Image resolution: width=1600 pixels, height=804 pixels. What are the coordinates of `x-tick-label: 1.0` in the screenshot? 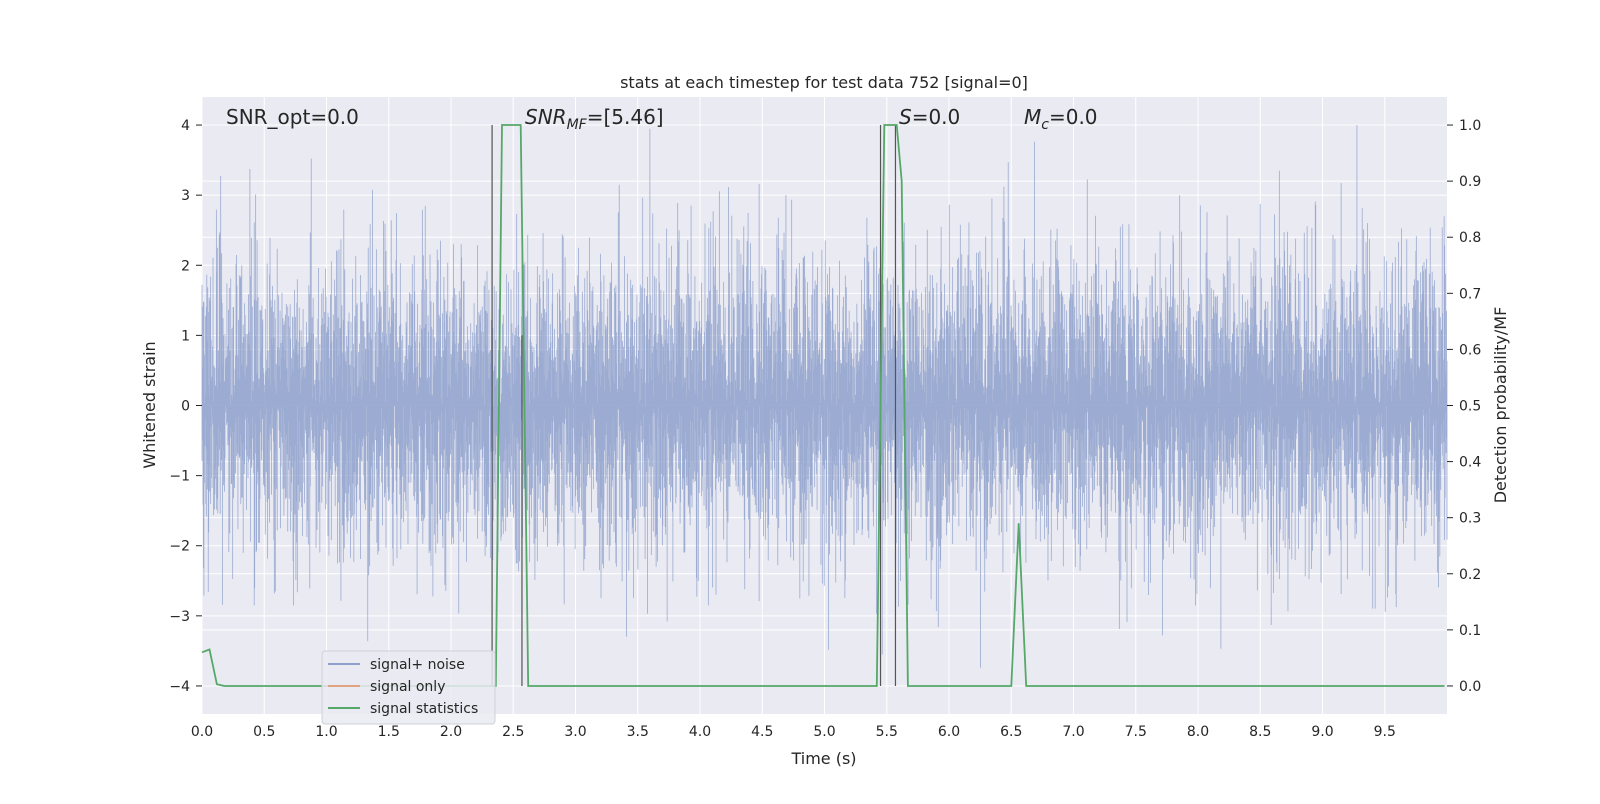 It's located at (326, 732).